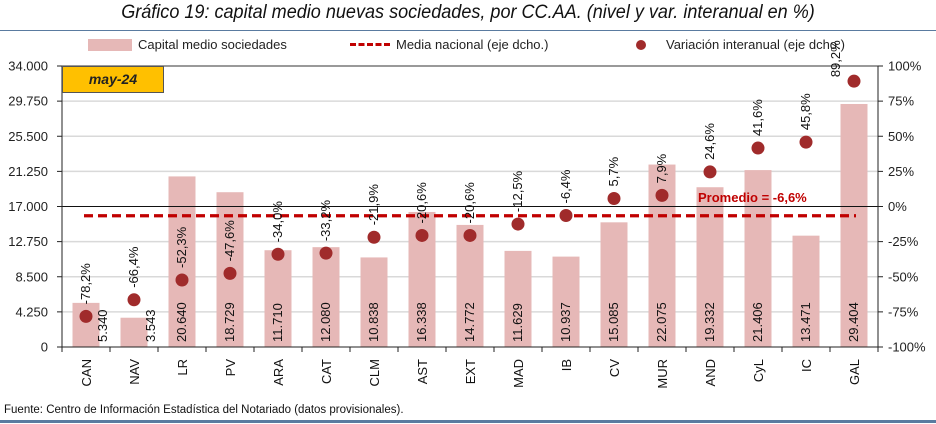  Describe the element at coordinates (709, 141) in the screenshot. I see `variation-label: 24,6%` at that location.